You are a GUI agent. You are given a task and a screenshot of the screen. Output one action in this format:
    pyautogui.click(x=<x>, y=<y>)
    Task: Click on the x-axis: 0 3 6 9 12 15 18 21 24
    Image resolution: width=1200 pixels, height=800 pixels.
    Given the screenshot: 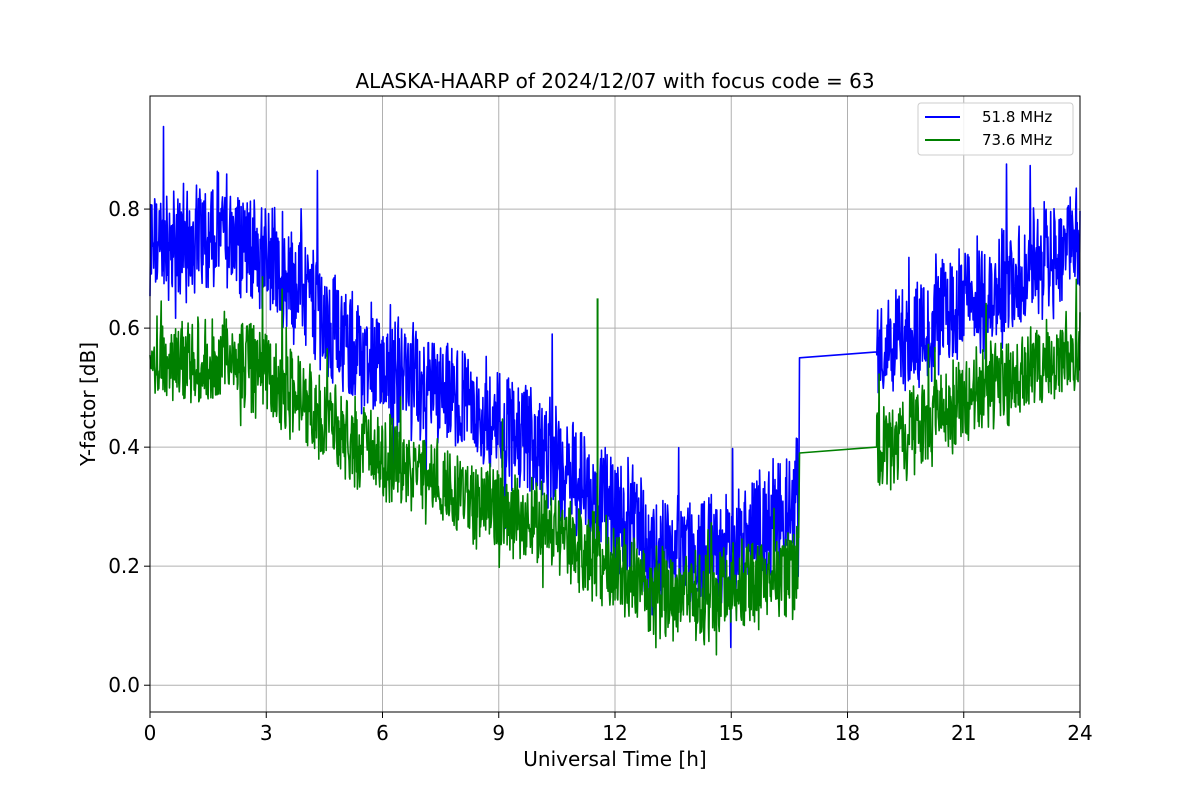 What is the action you would take?
    pyautogui.click(x=618, y=728)
    